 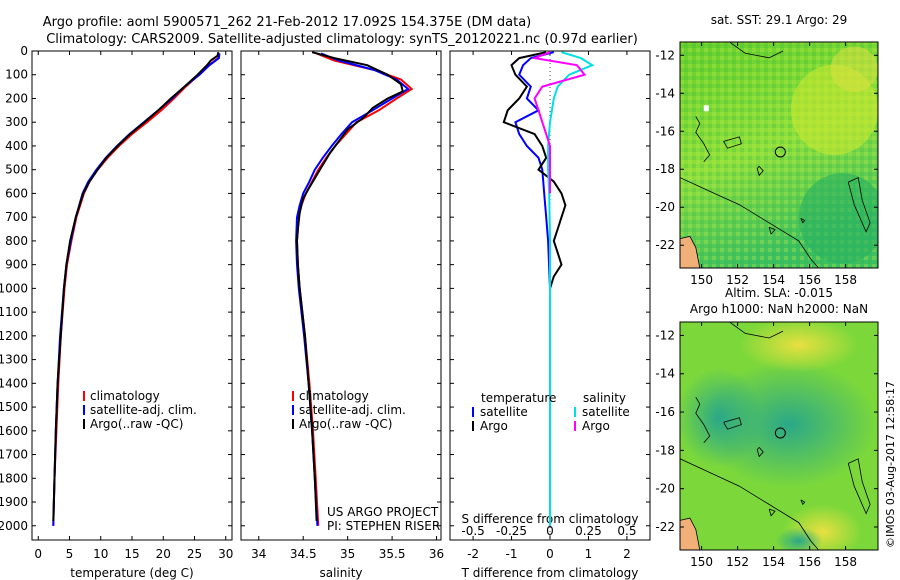 I want to click on x-tick-label: -2, so click(x=473, y=554).